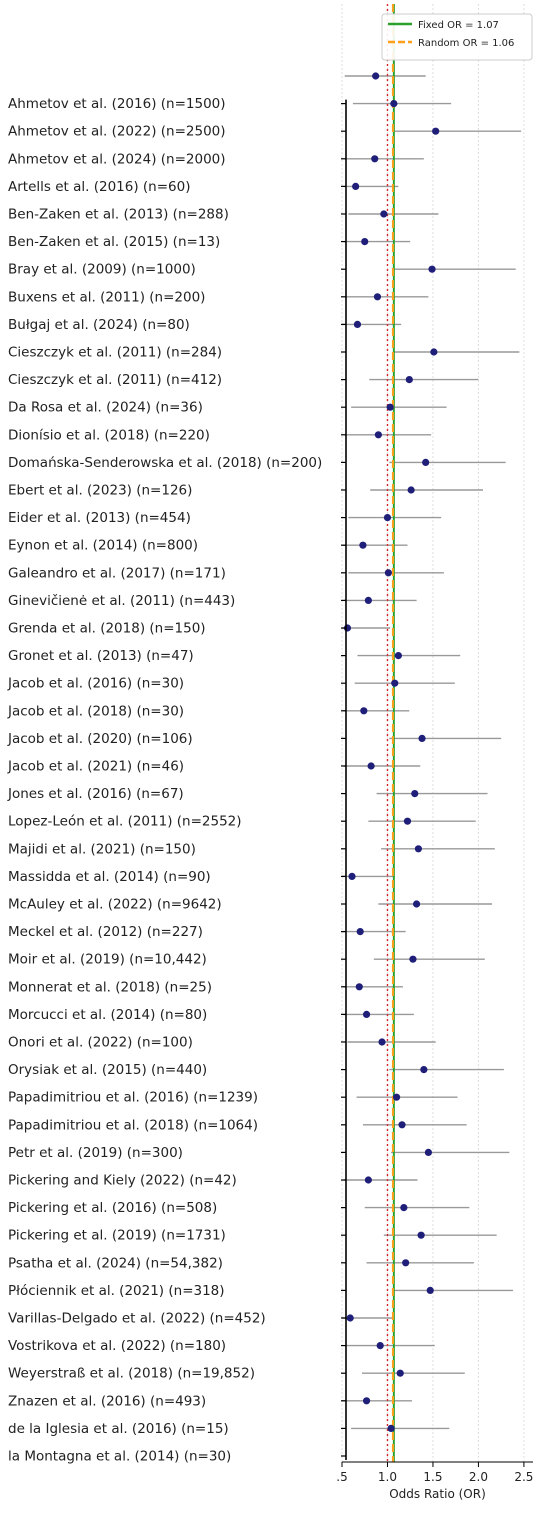  I want to click on study-label: Bray et al. (2009) (n=1000), so click(102, 270).